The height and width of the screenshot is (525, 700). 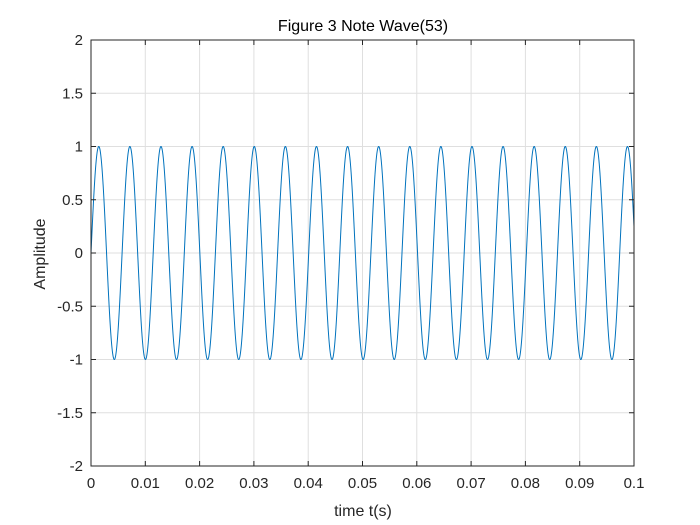 I want to click on y-tick-label: 1.5, so click(x=72, y=93).